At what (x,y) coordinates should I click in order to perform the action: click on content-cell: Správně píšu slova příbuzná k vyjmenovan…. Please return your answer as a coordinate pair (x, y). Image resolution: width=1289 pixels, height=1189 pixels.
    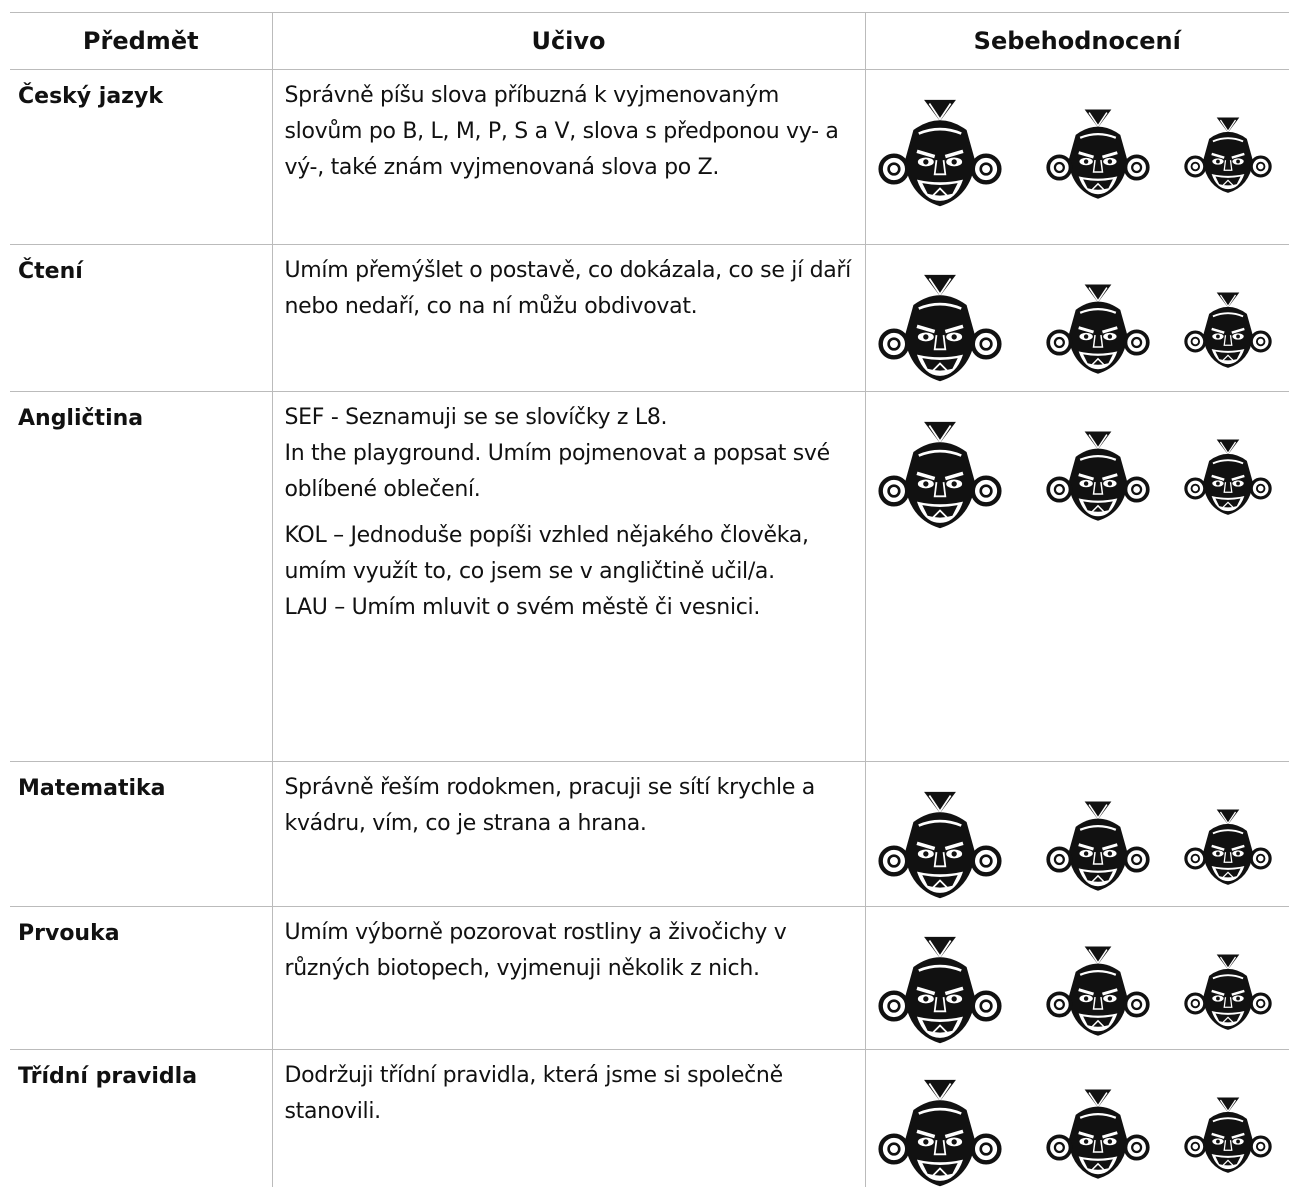
    Looking at the image, I should click on (568, 157).